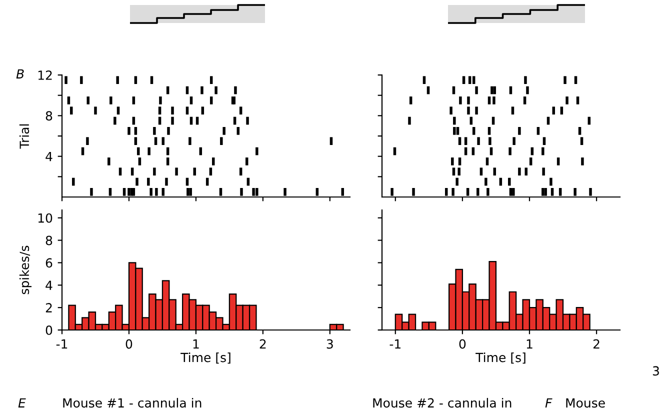  Describe the element at coordinates (22, 403) in the screenshot. I see `text: E` at that location.